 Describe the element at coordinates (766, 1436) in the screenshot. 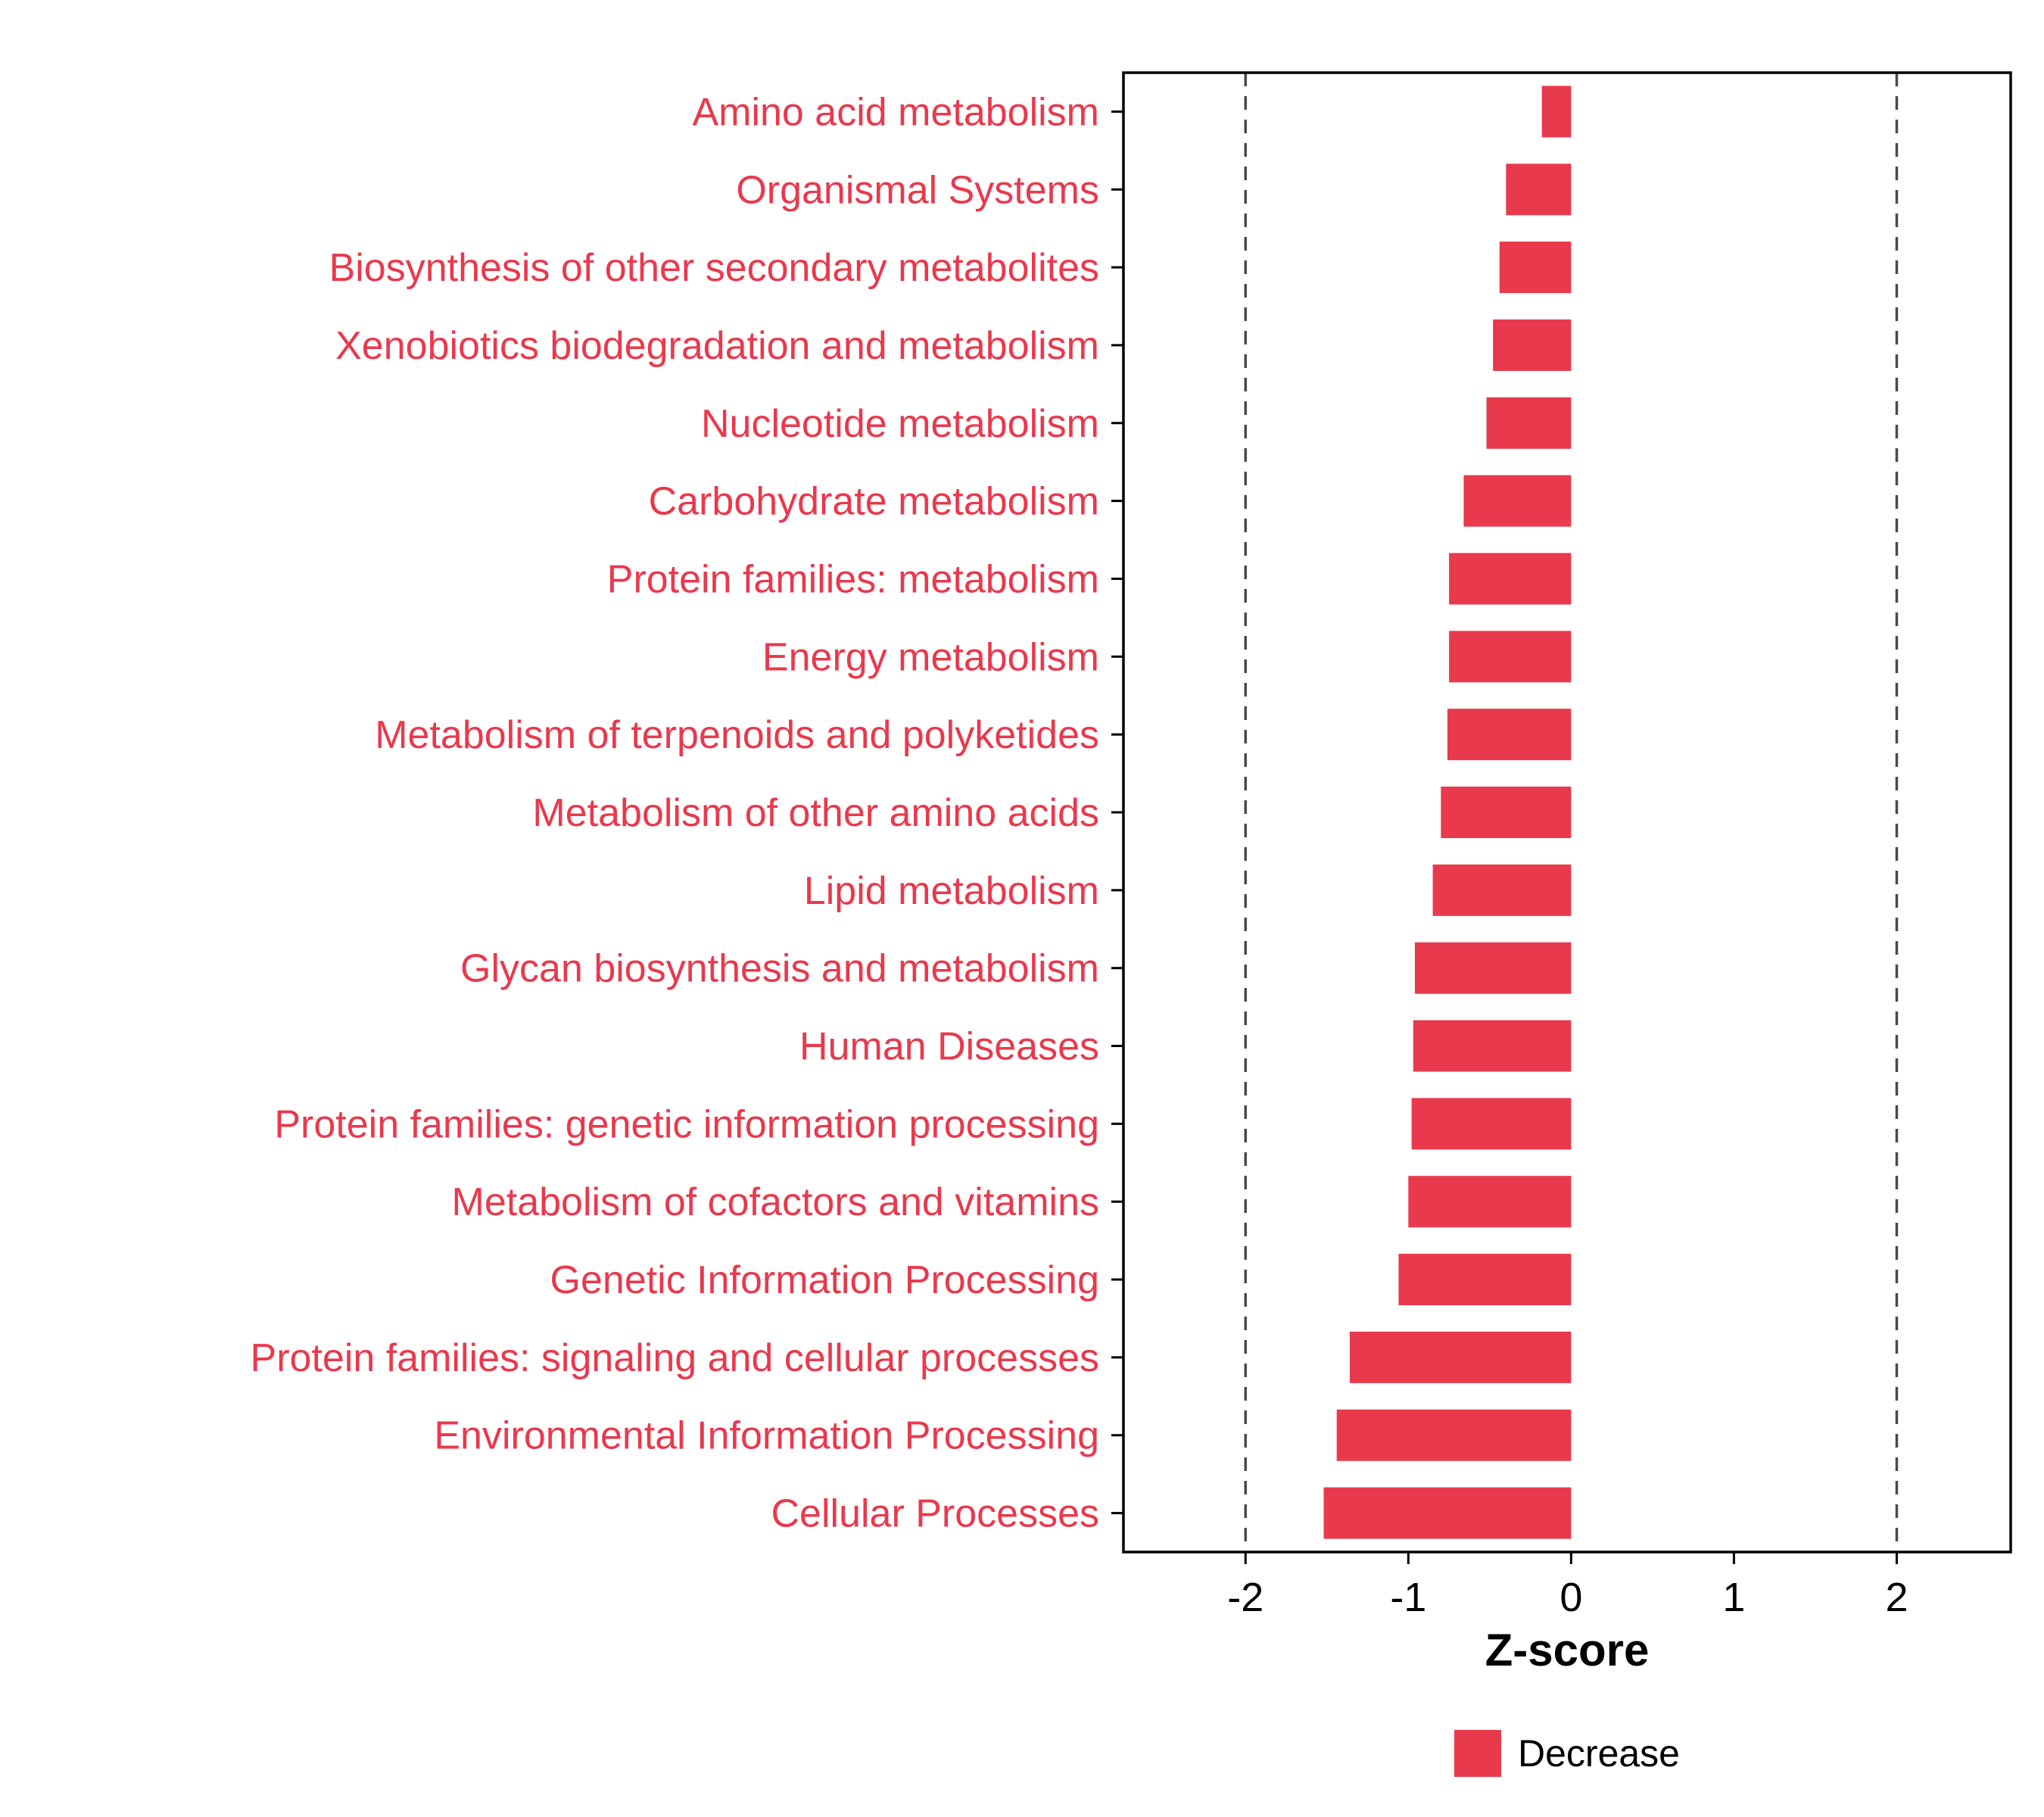

I see `category-label: Environmental Information Processing` at that location.